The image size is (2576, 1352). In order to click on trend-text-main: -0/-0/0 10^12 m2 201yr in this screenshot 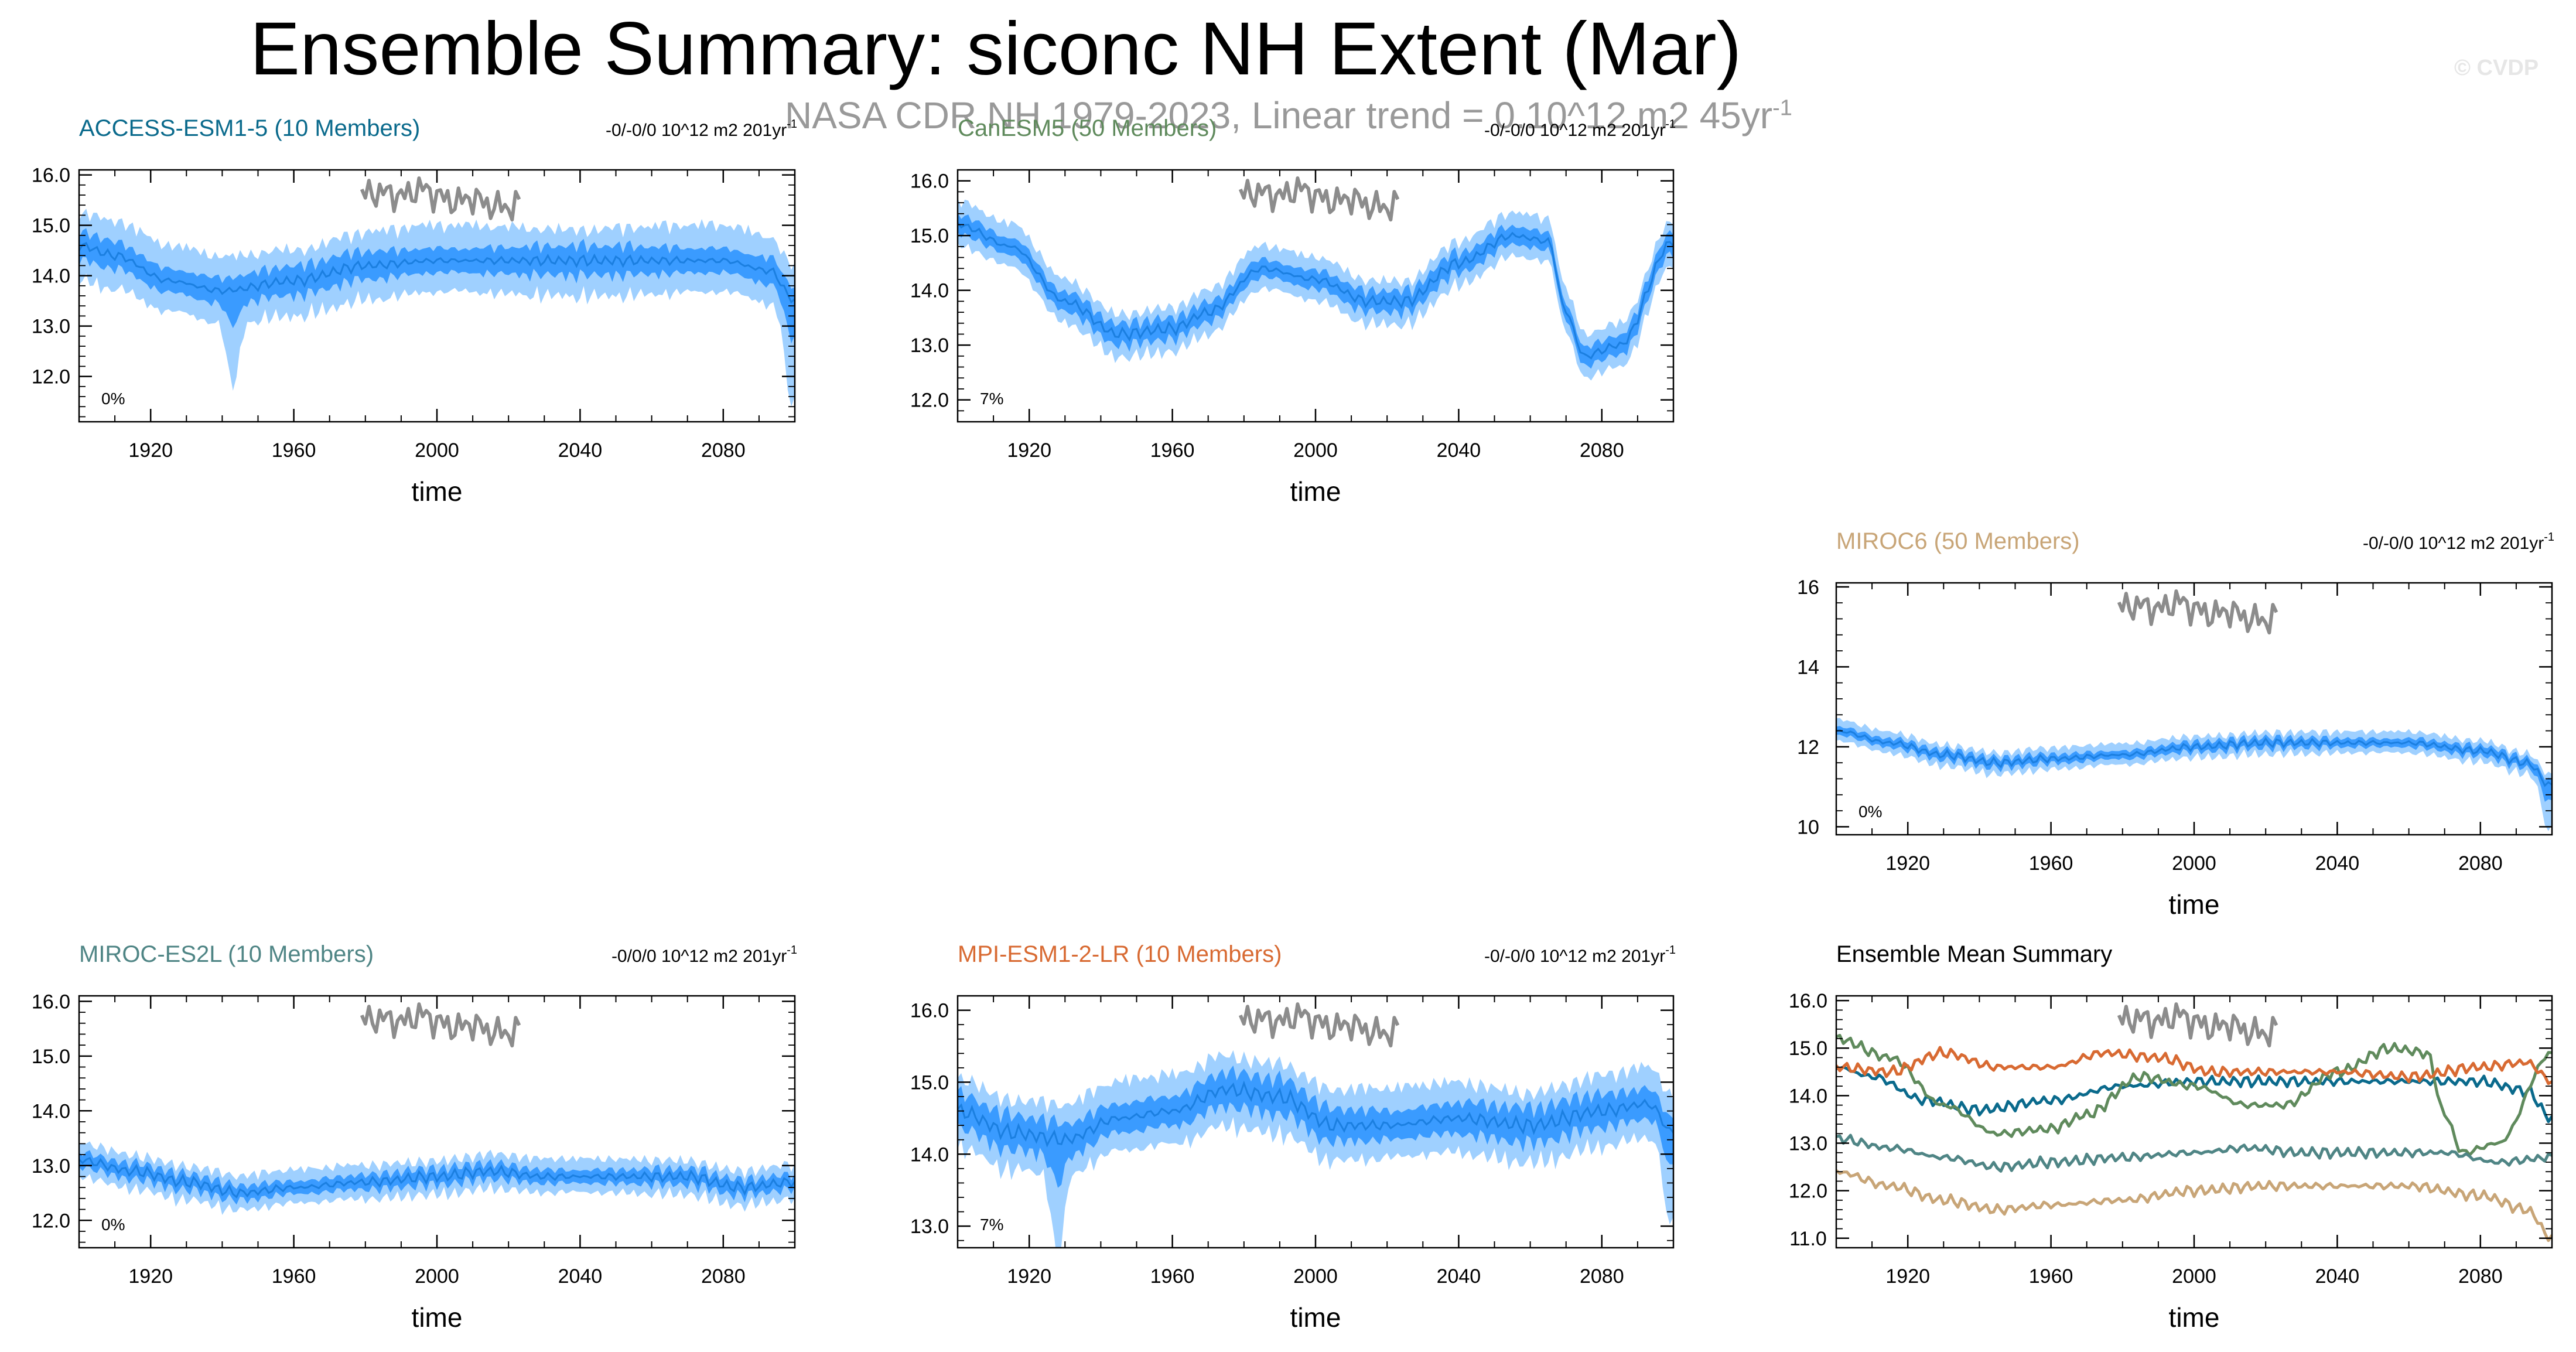, I will do `click(696, 130)`.